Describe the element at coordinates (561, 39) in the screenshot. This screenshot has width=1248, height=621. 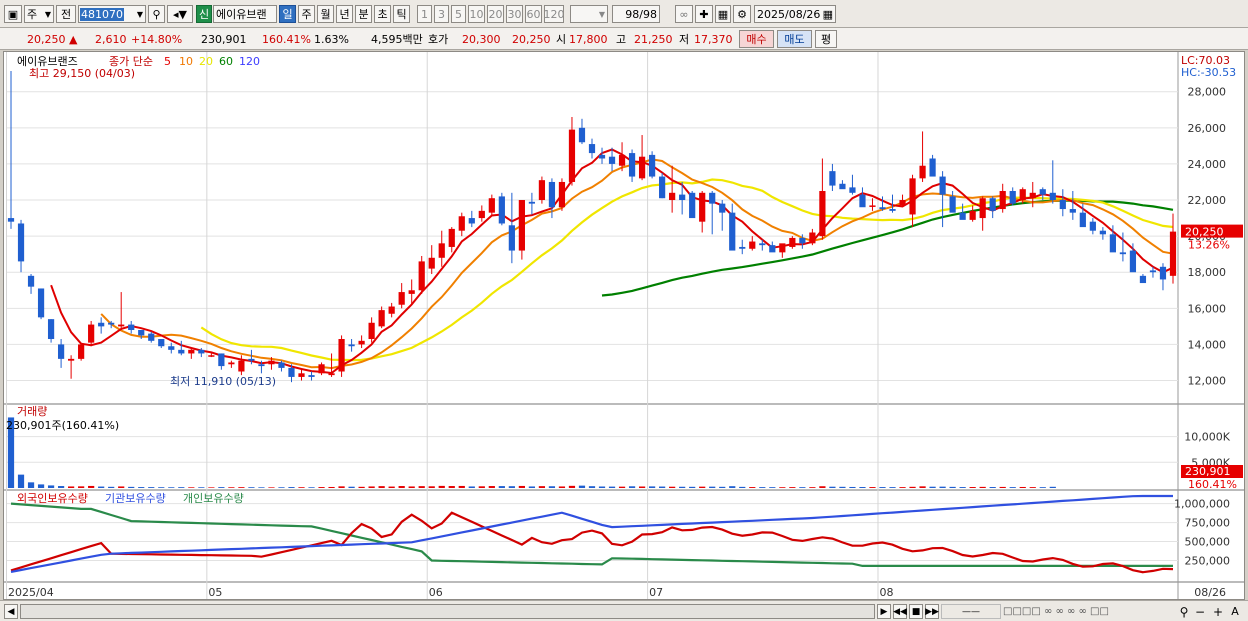
I see `open-label: 시` at that location.